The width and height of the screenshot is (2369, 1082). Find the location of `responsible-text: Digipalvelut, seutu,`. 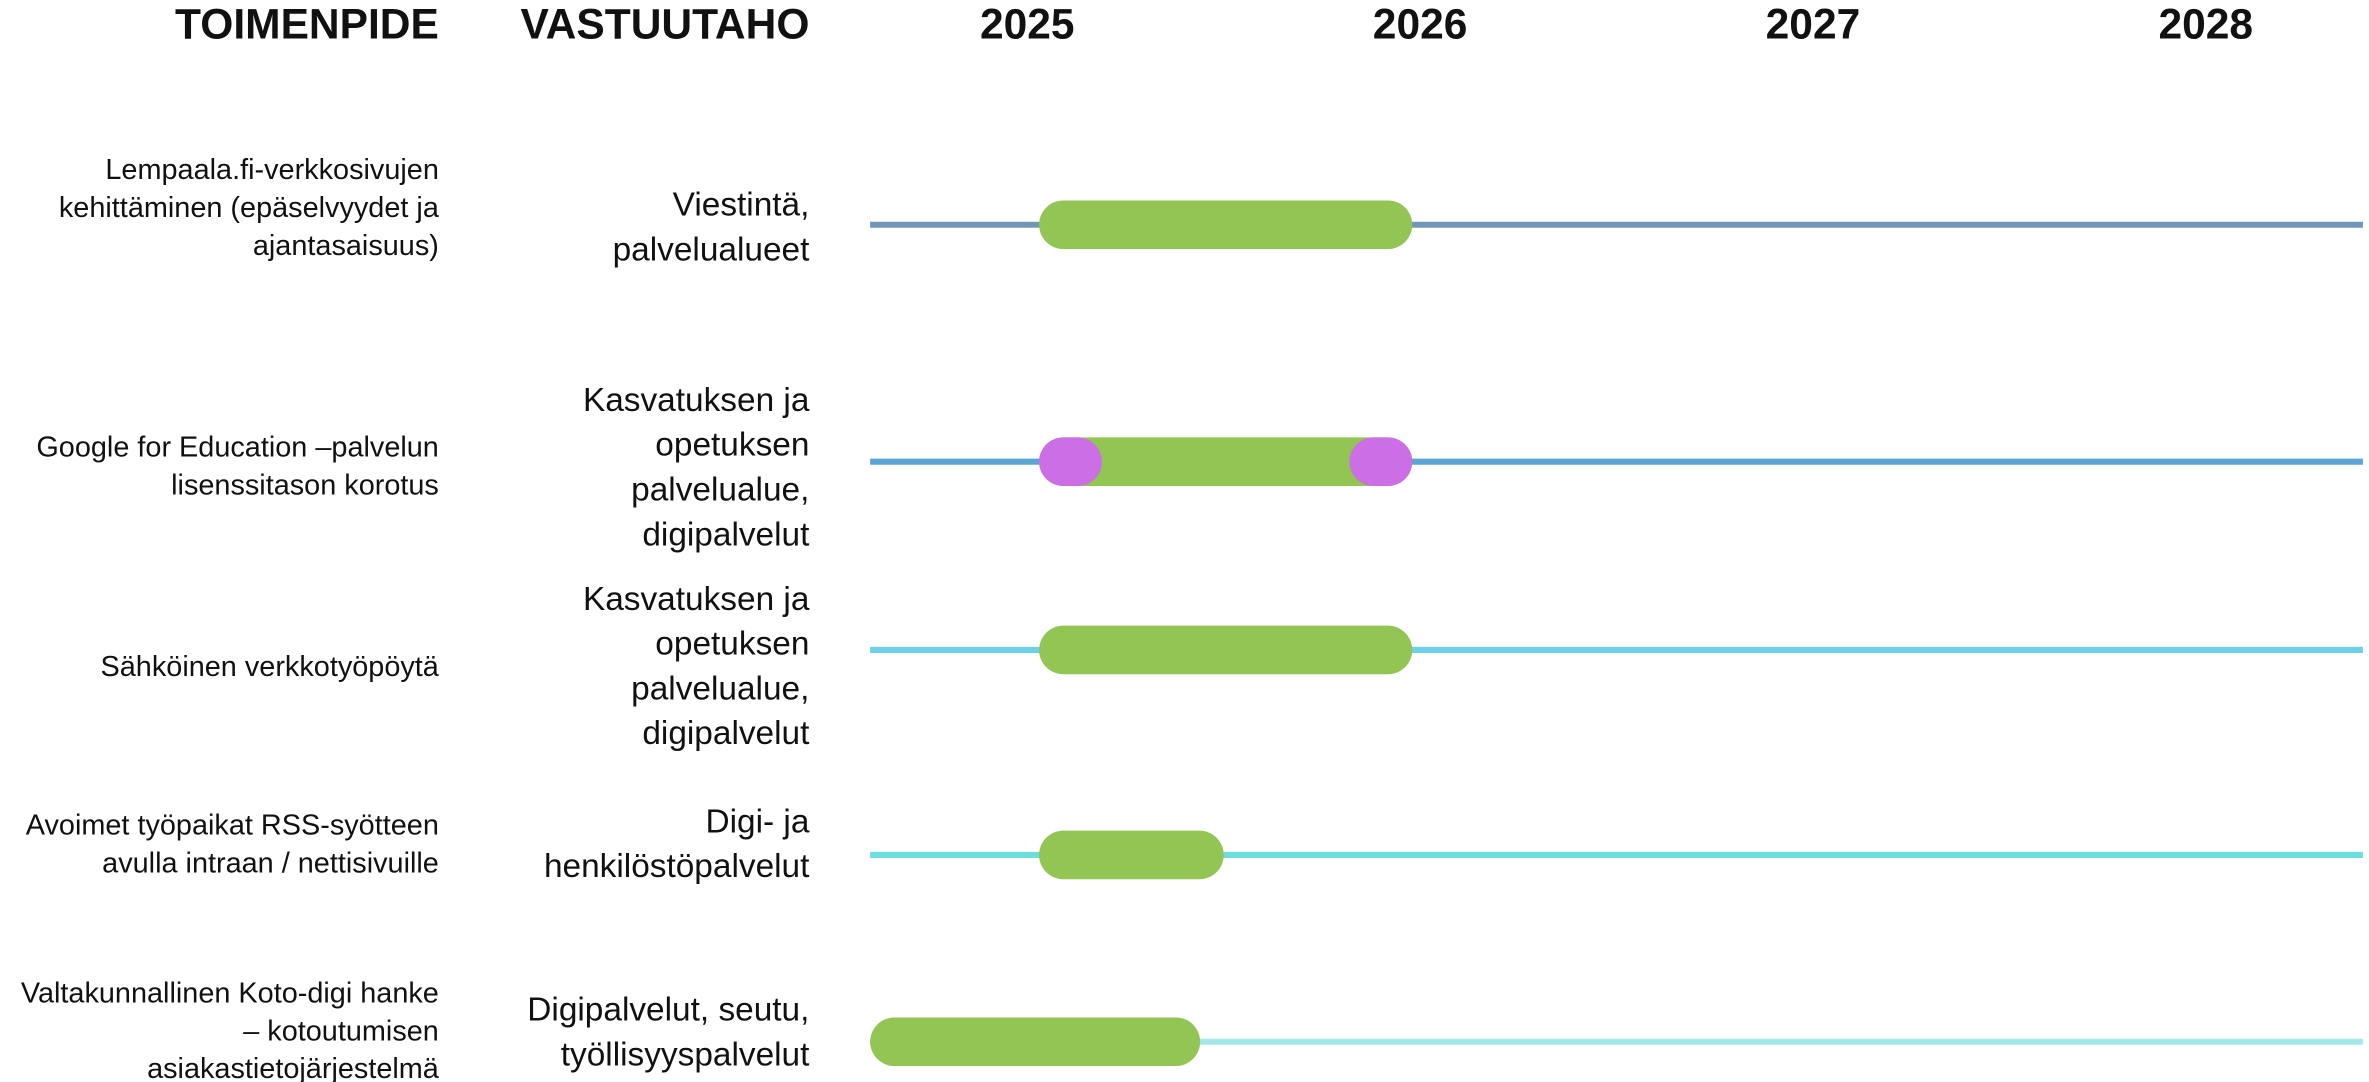

responsible-text: Digipalvelut, seutu, is located at coordinates (668, 1010).